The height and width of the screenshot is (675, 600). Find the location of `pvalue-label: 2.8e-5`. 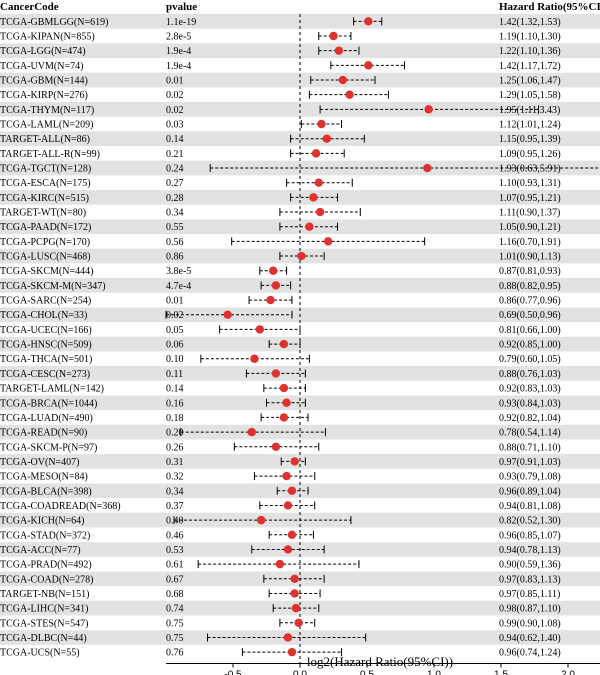

pvalue-label: 2.8e-5 is located at coordinates (178, 37).